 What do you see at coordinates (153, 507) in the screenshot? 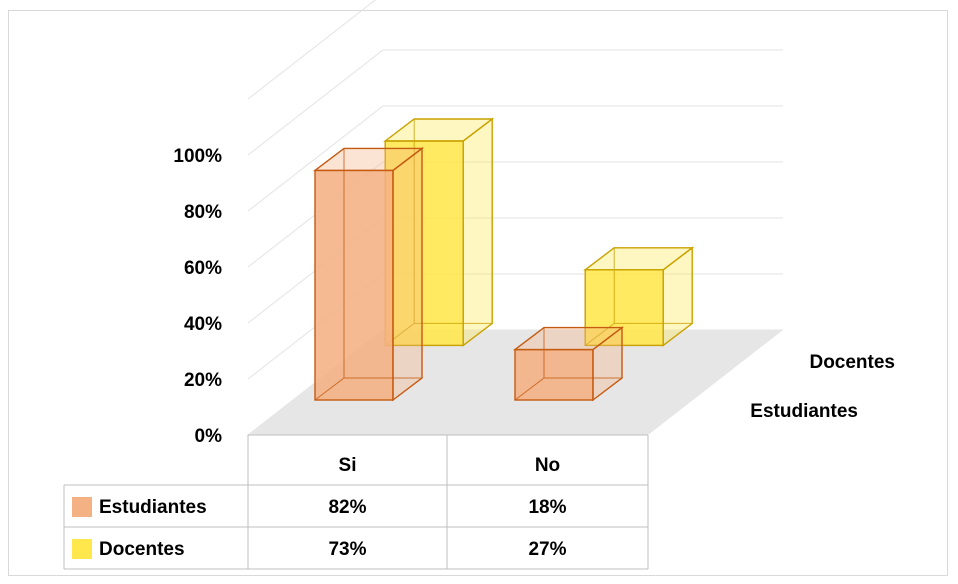
I see `series-name: Estudiantes` at bounding box center [153, 507].